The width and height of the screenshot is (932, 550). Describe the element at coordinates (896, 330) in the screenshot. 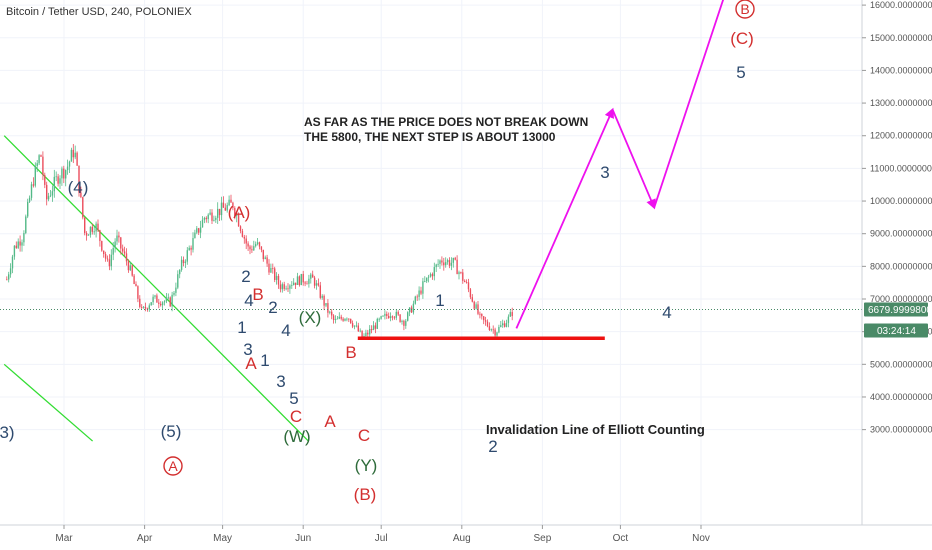

I see `countdown-tag: 03:24:14` at that location.